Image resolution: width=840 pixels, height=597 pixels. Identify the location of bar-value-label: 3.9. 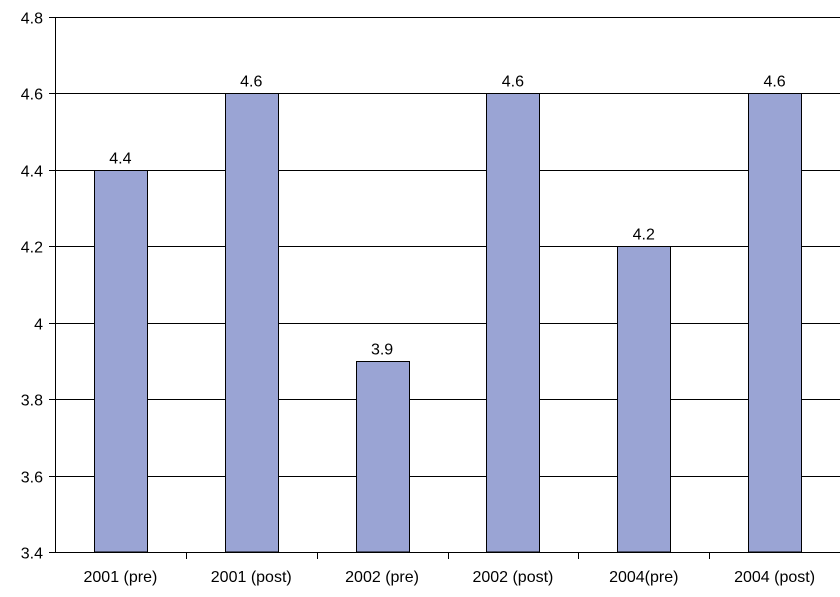
(382, 350).